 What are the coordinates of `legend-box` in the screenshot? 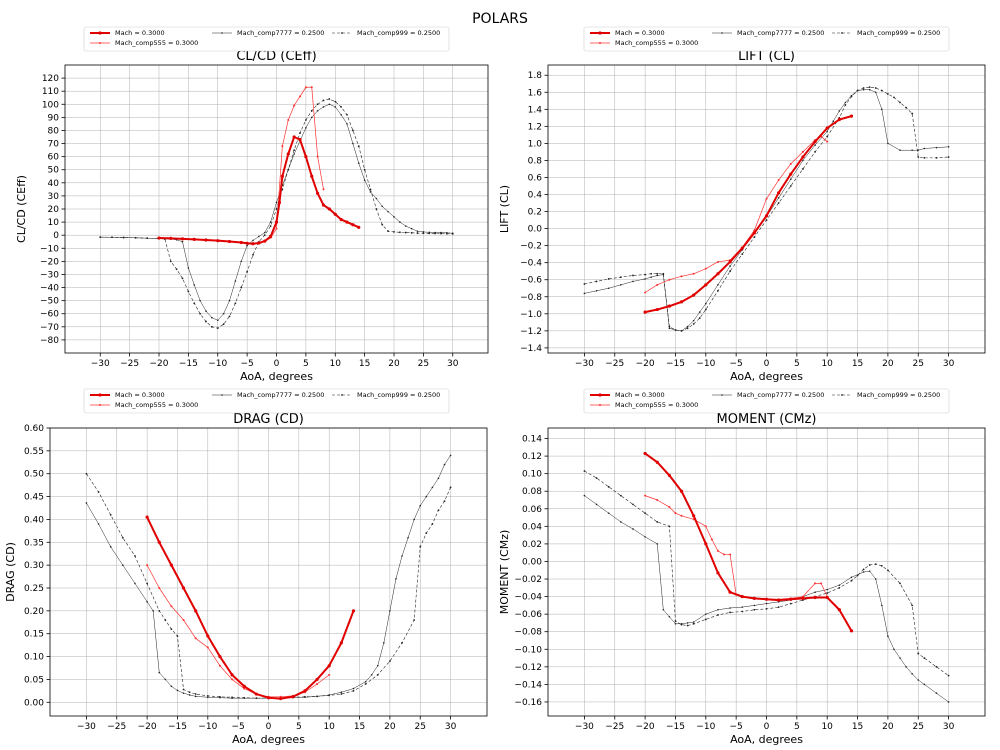 It's located at (266, 401).